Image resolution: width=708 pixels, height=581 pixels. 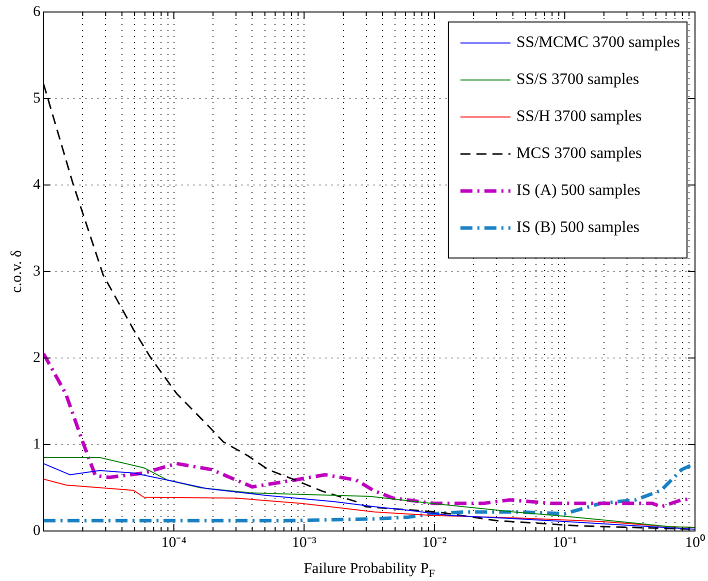 What do you see at coordinates (695, 542) in the screenshot?
I see `x-tick-label: 10⁰` at bounding box center [695, 542].